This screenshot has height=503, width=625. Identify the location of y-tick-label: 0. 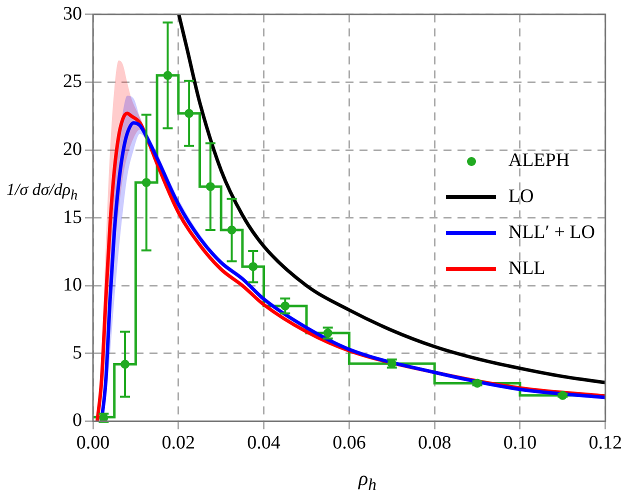
(77, 421).